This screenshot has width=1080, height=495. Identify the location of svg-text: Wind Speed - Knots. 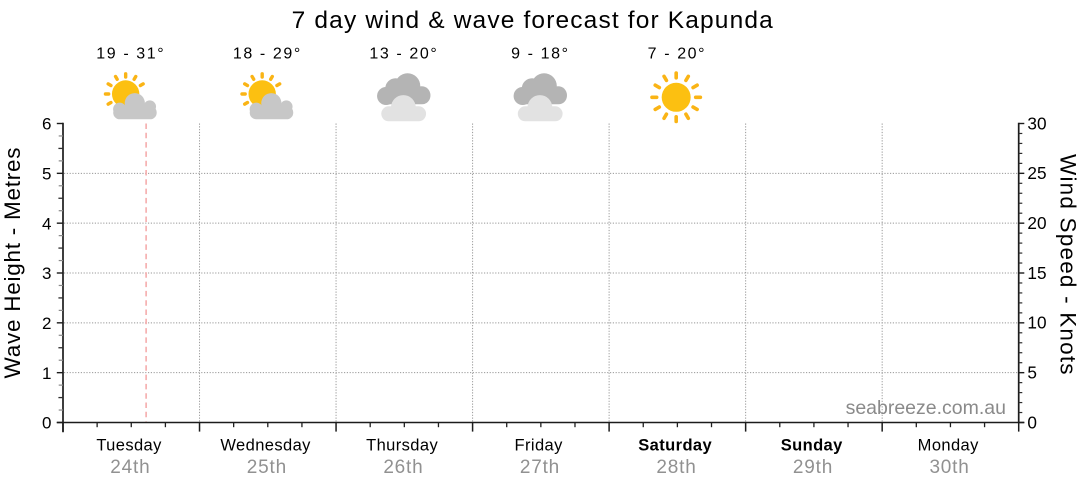
(1068, 265).